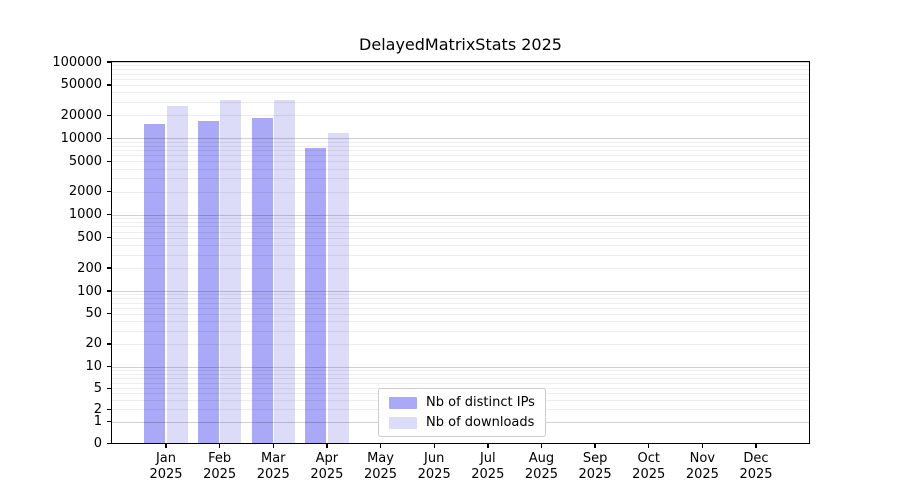  I want to click on x-tick-label: Apr 2025, so click(327, 466).